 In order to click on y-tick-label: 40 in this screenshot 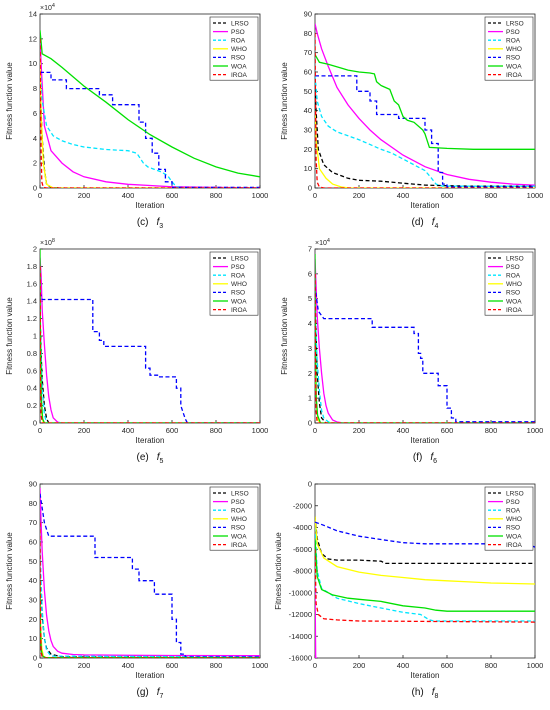, I will do `click(308, 110)`.